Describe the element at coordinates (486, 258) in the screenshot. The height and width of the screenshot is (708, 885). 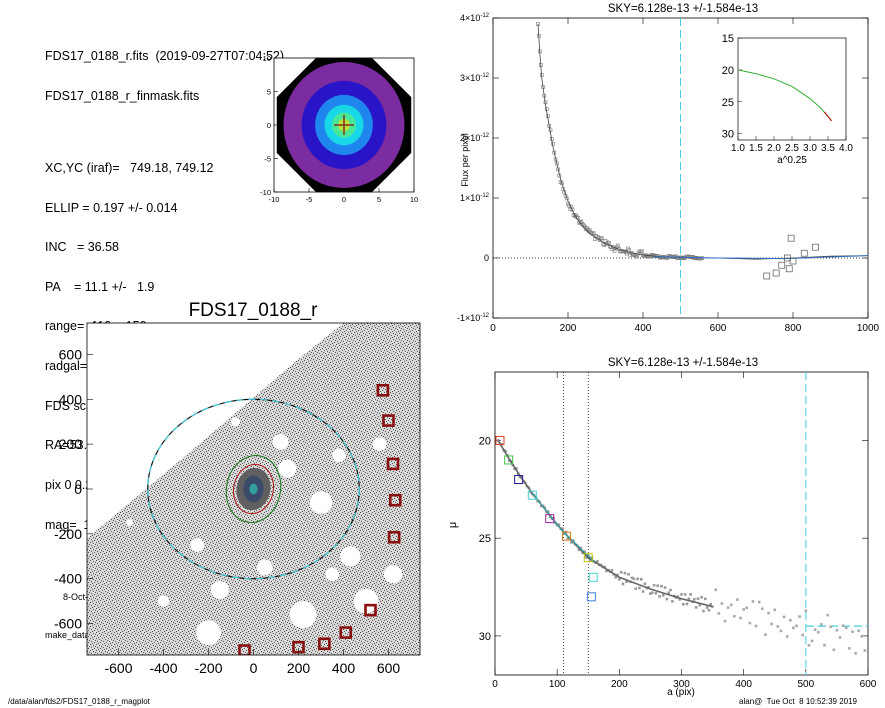
I see `flux-ytick-label: 0` at that location.